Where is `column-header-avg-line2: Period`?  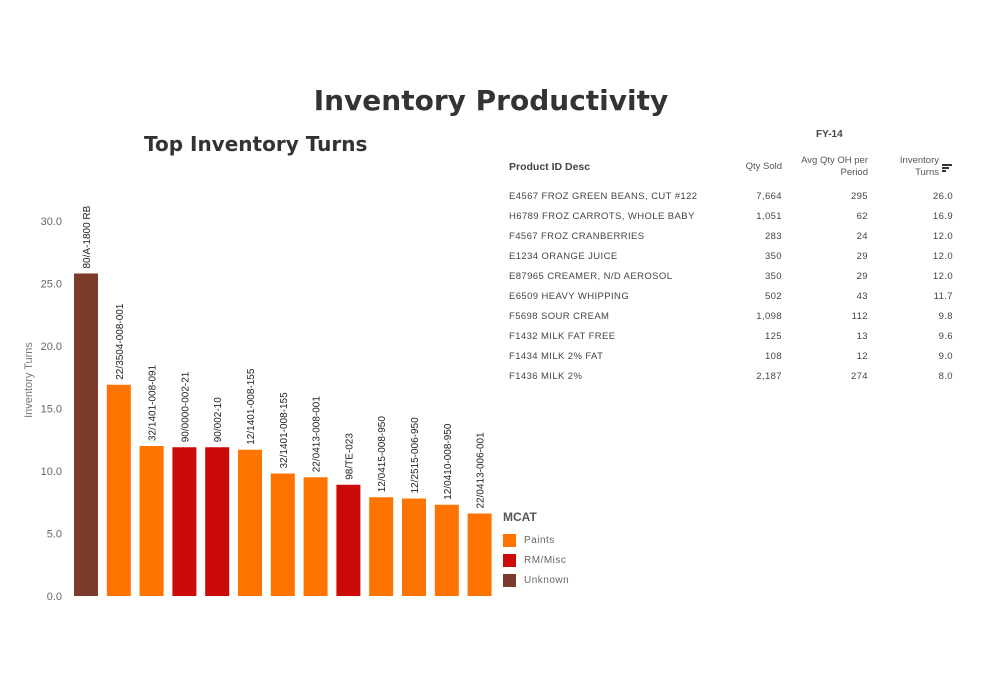
column-header-avg-line2: Period is located at coordinates (854, 172).